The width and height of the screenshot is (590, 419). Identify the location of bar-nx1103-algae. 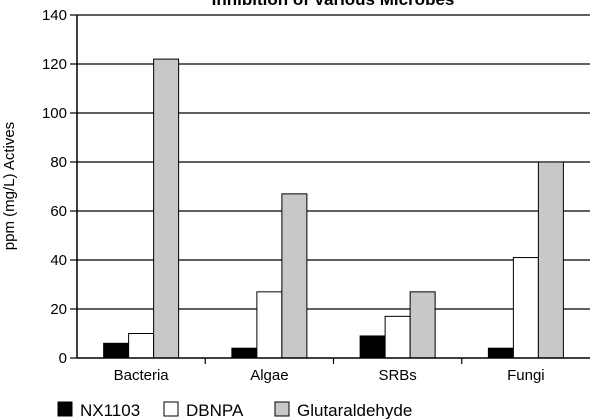
(244, 353).